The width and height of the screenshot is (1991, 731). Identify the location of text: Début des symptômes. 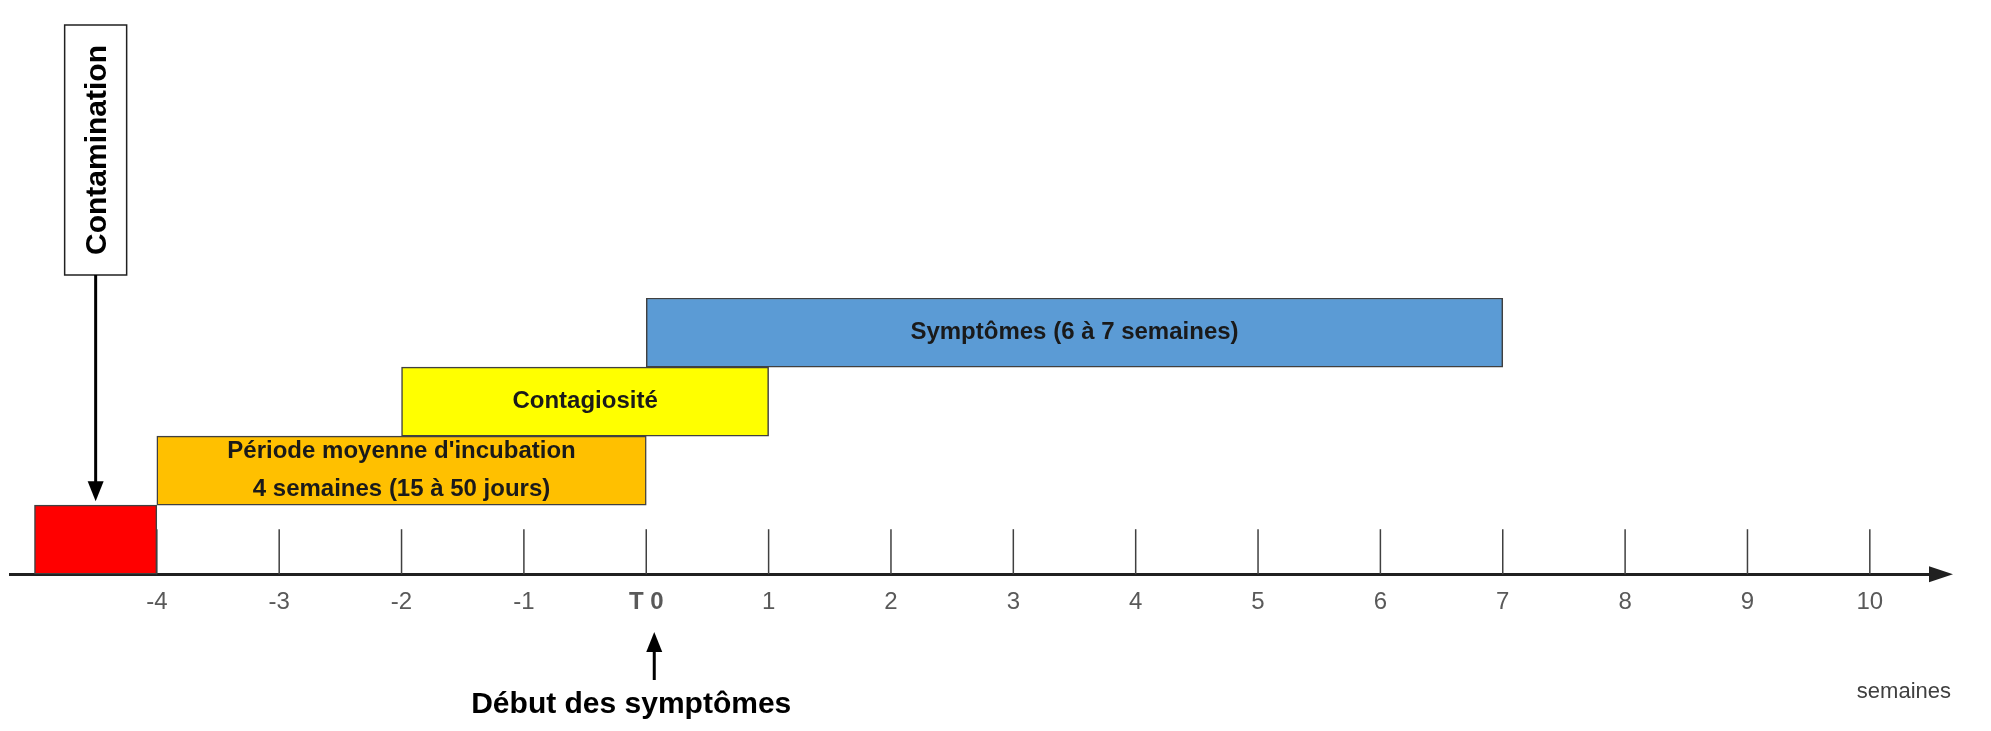
(631, 703).